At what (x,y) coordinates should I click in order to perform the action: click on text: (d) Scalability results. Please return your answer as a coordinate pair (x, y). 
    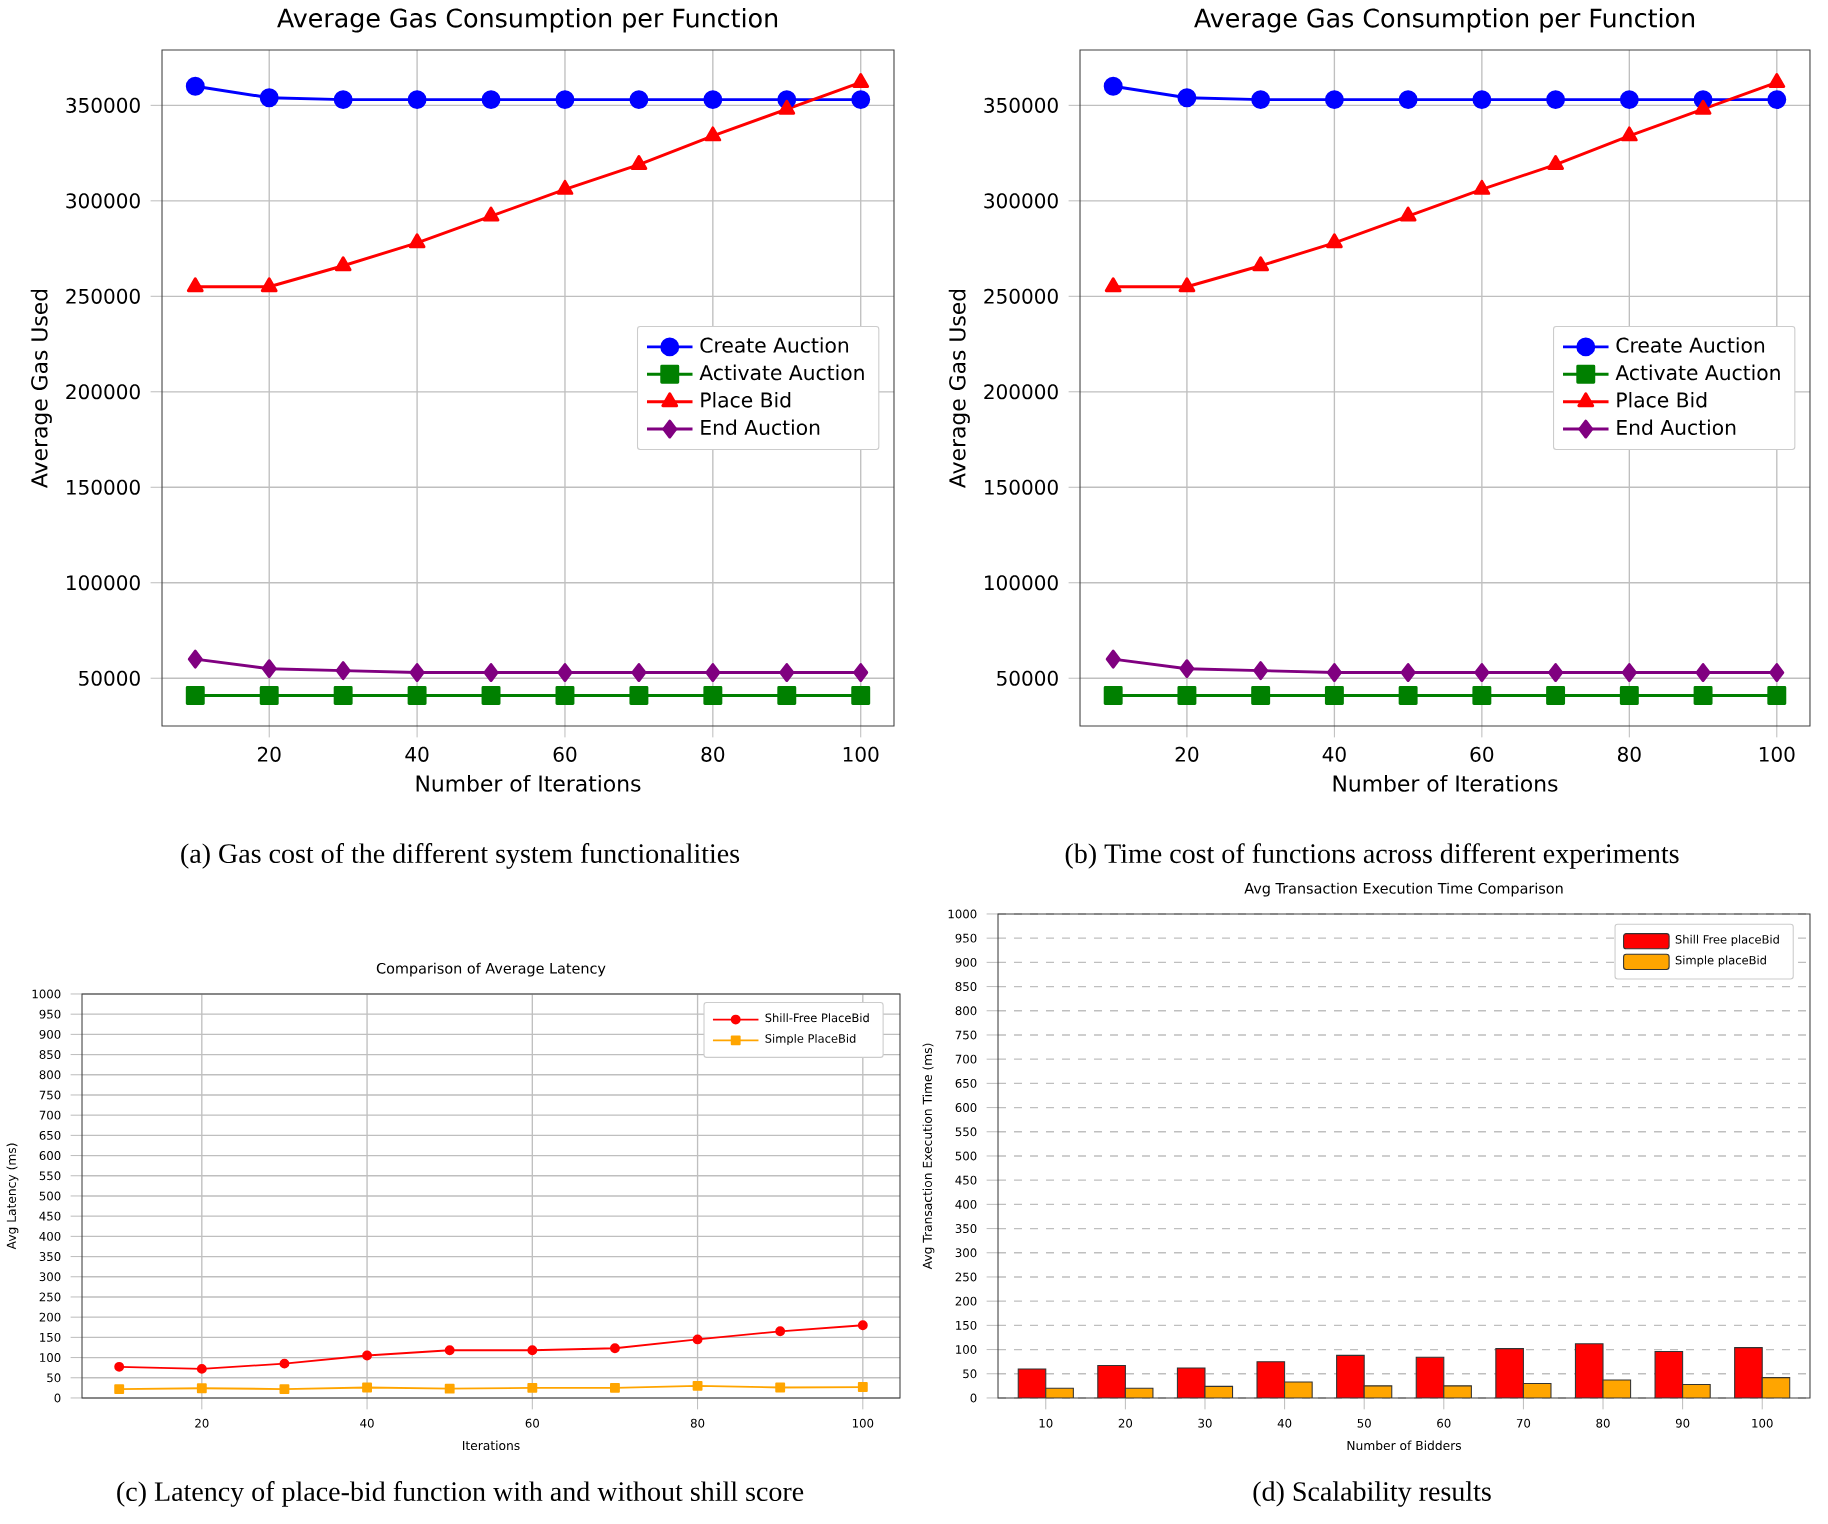
    Looking at the image, I should click on (1372, 1494).